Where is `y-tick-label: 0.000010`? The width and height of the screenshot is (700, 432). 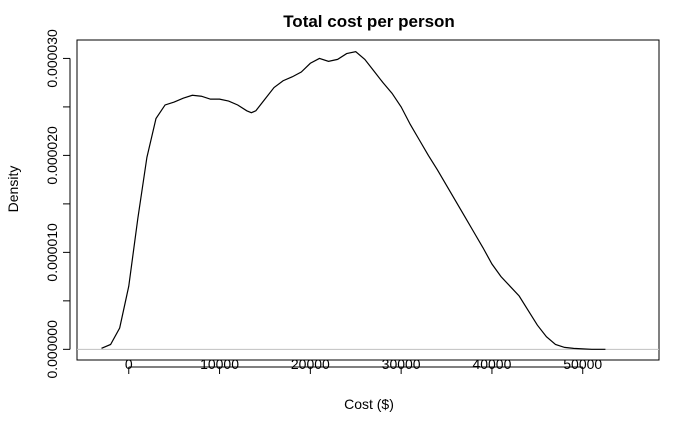 y-tick-label: 0.000010 is located at coordinates (52, 252).